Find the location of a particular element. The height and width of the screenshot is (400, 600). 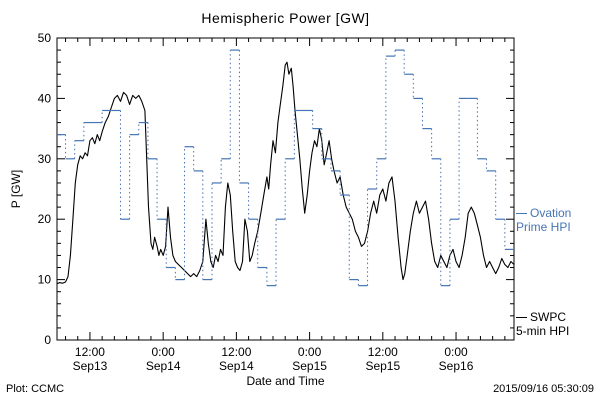

plot-timestamp: 2015/09/16 05:30:09 is located at coordinates (543, 389).